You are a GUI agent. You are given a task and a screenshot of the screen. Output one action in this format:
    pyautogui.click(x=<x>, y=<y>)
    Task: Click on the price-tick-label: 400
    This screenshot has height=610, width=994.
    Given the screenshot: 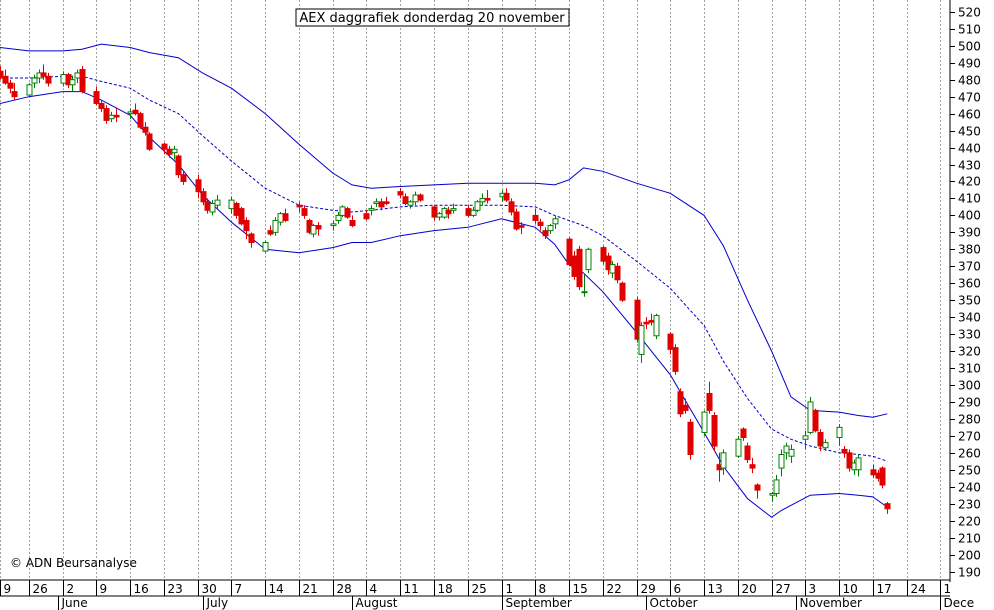 What is the action you would take?
    pyautogui.click(x=969, y=216)
    